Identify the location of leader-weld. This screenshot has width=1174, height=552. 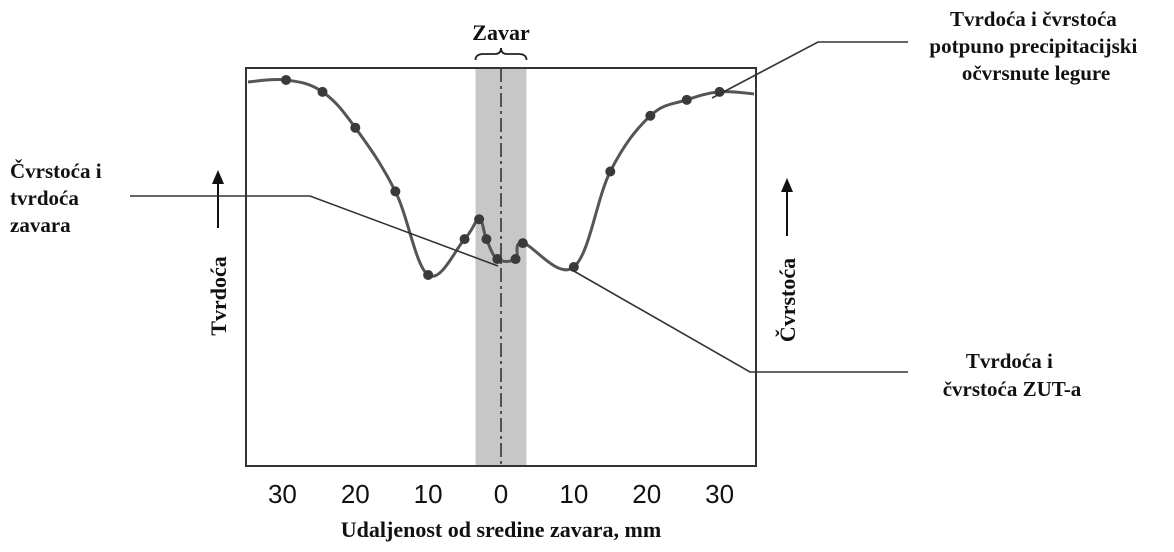
(314, 231).